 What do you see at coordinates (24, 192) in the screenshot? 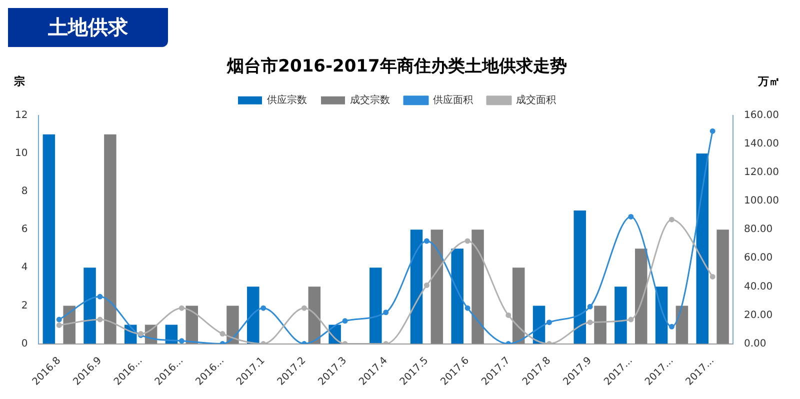
I see `y-tick-label: 8` at bounding box center [24, 192].